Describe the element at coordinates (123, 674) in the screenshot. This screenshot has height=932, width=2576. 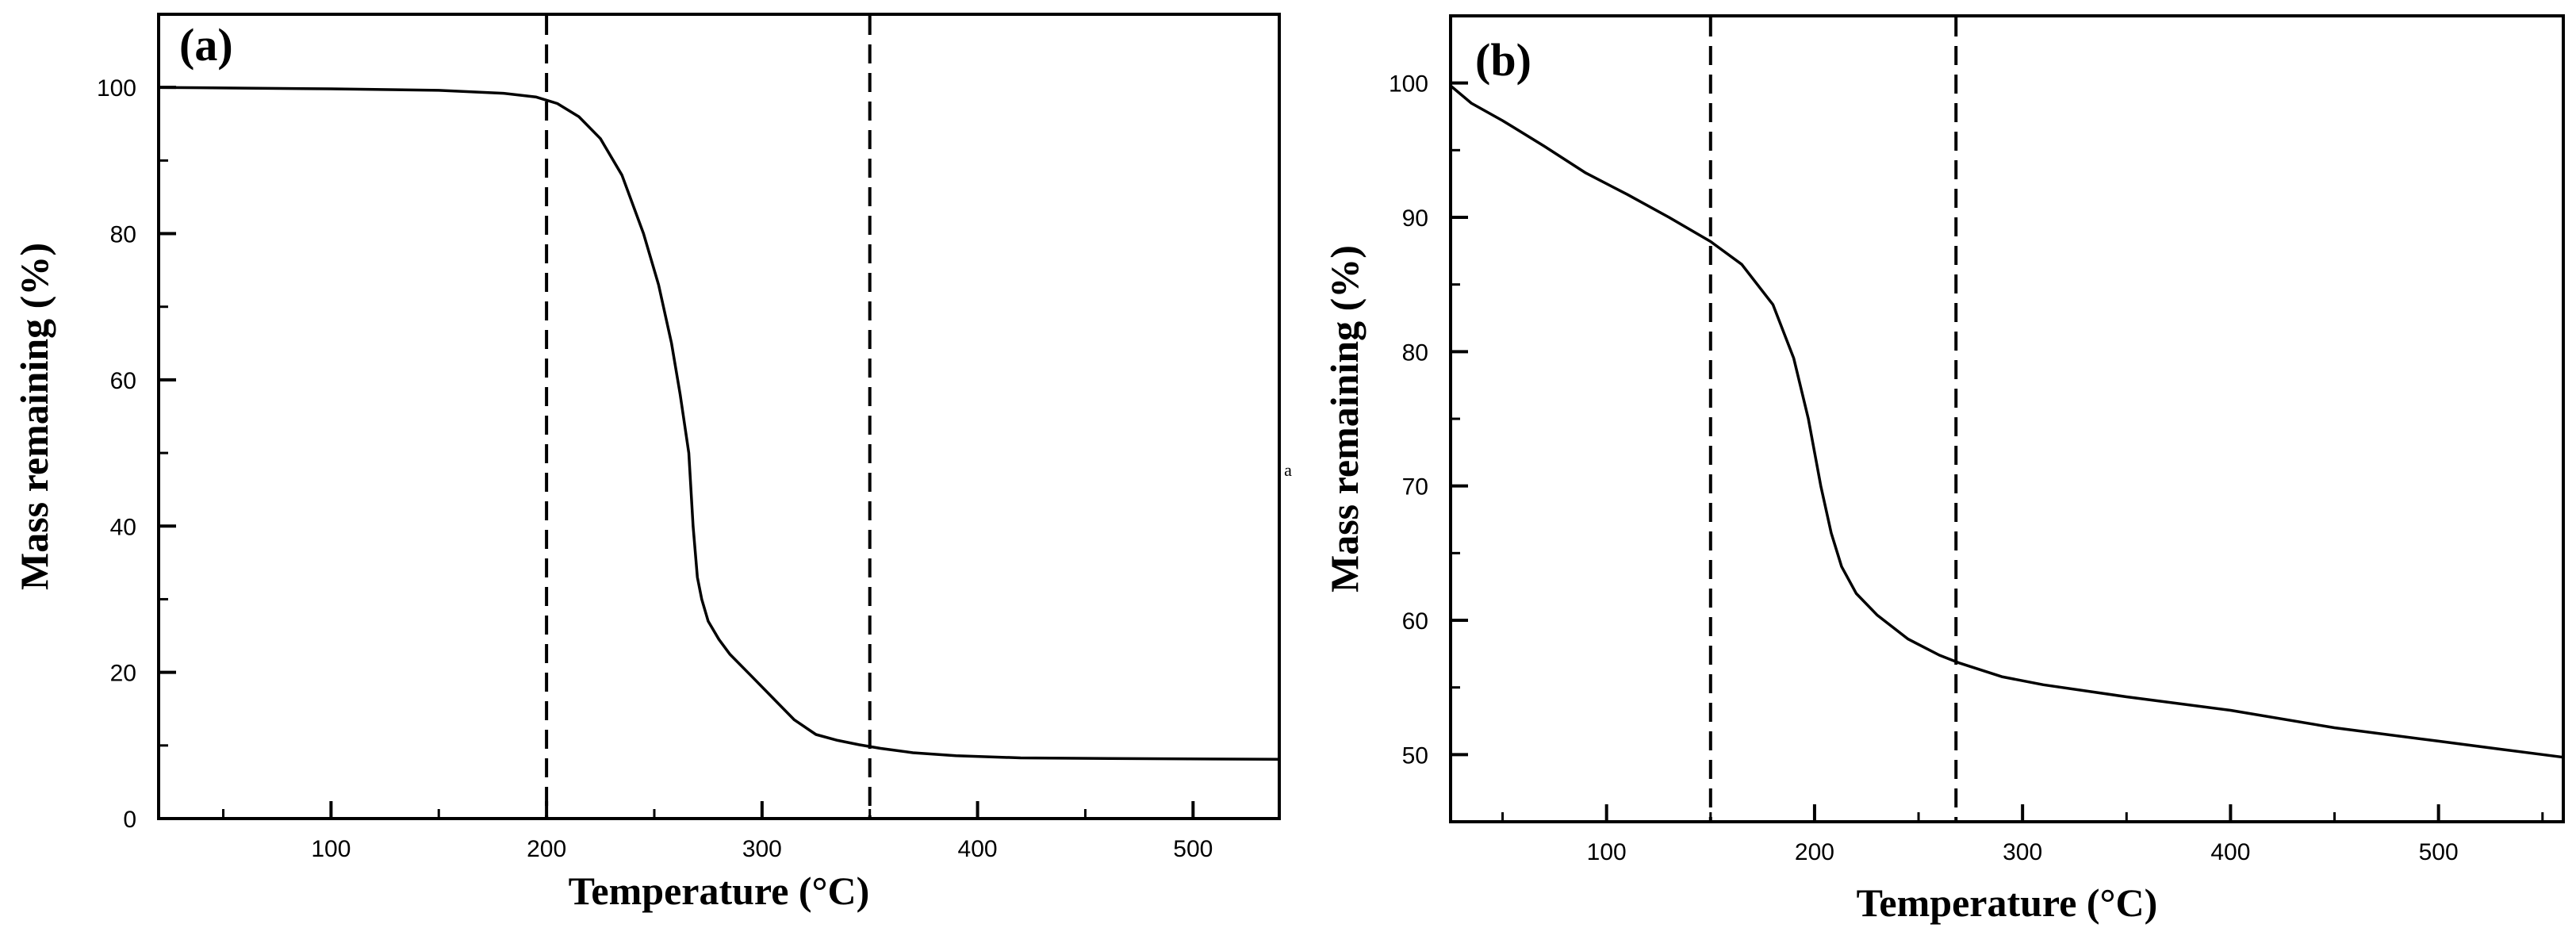
I see `y-tick-label: 20` at that location.